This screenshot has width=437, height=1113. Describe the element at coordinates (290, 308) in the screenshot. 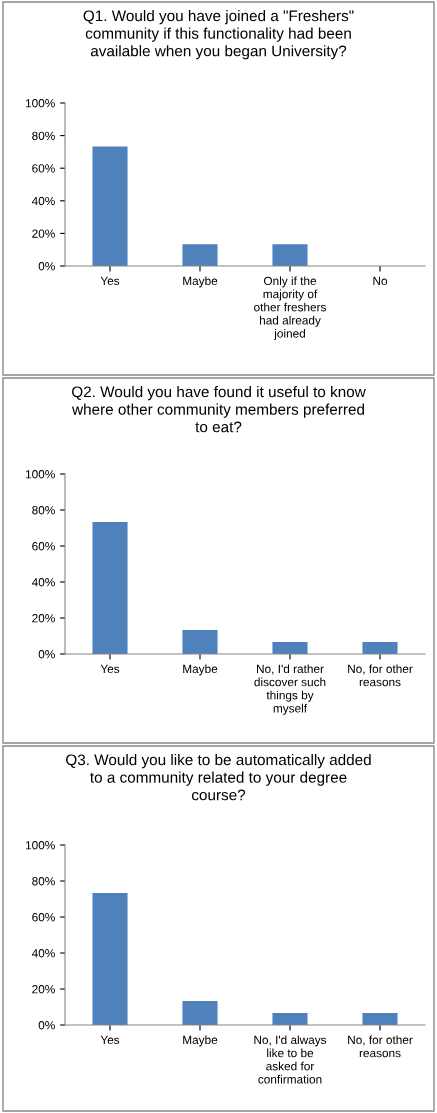

I see `x-tick-label: Only if the majority of other freshers had already joined` at that location.